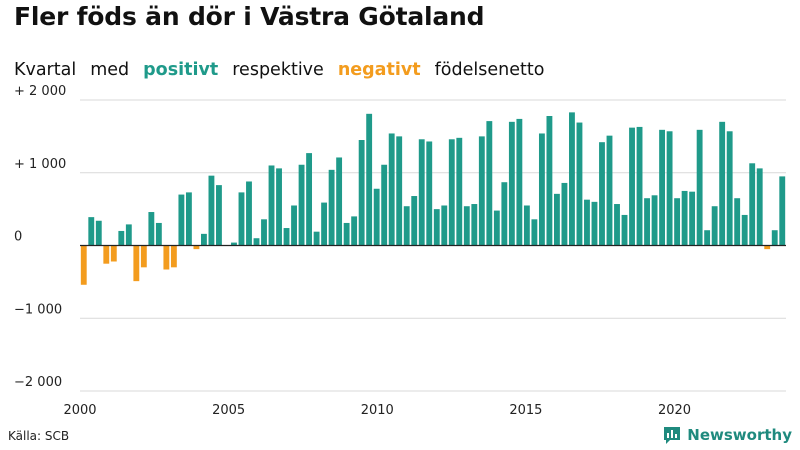 The width and height of the screenshot is (800, 450). Describe the element at coordinates (45, 70) in the screenshot. I see `subtitle-word-kvartal: Kvartal` at that location.